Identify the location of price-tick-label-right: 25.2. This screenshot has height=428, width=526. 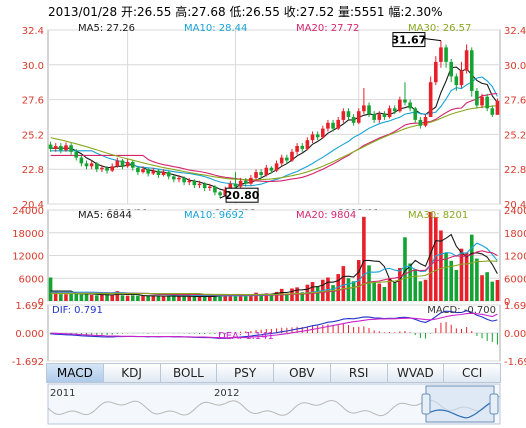
(515, 135).